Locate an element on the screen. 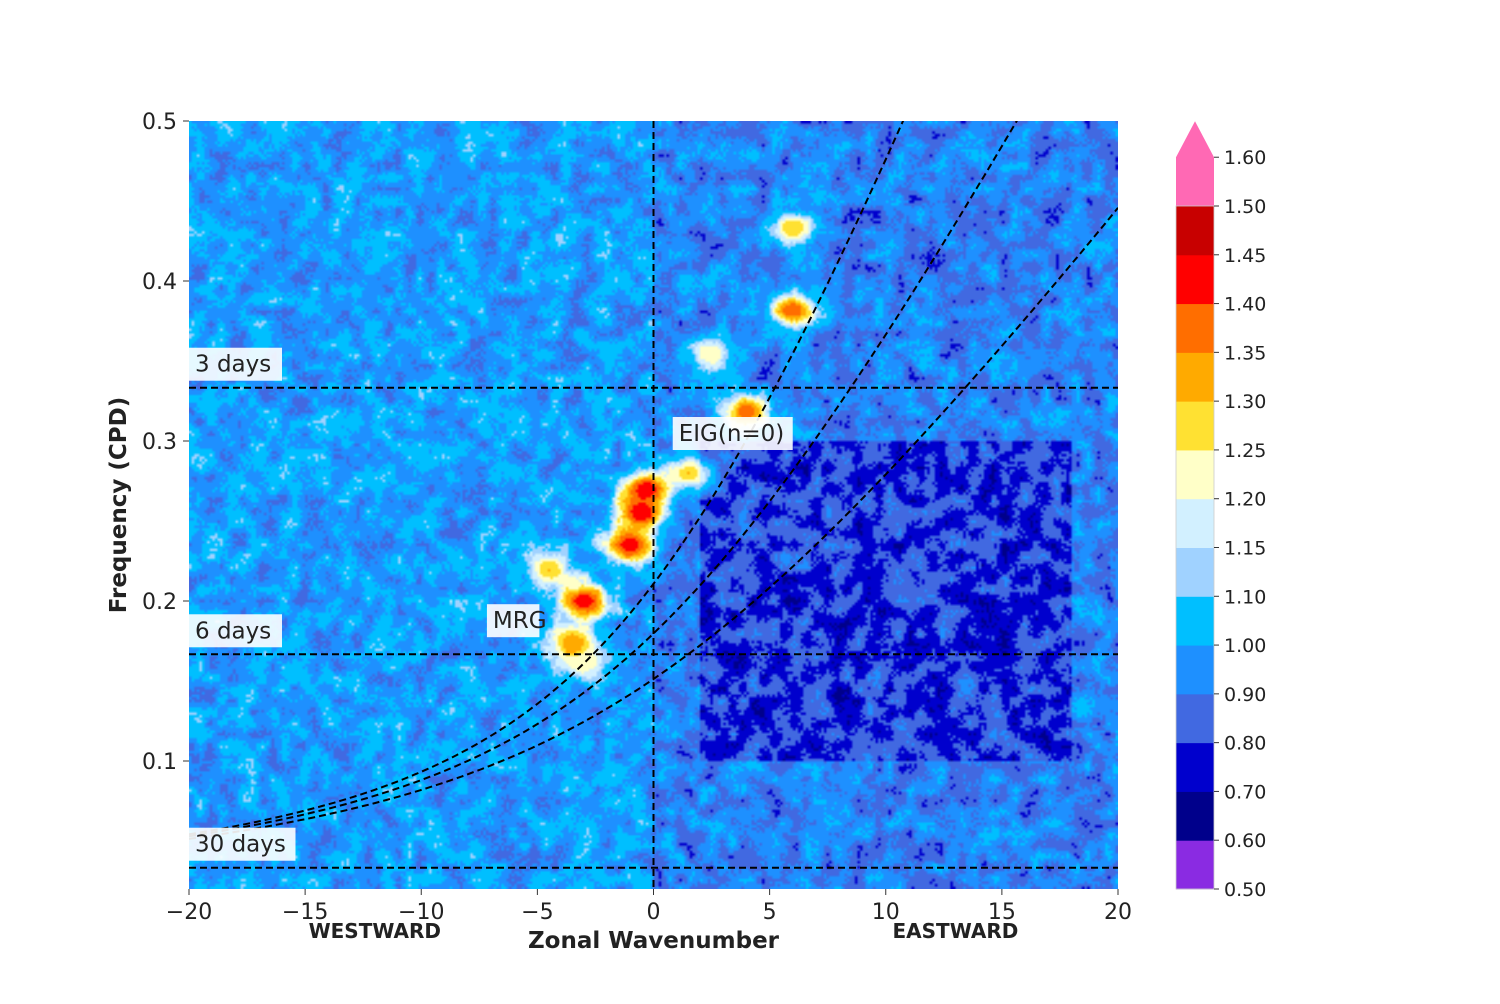 Image resolution: width=1500 pixels, height=1004 pixels. colorbar-tick-label: 1.20 is located at coordinates (1245, 500).